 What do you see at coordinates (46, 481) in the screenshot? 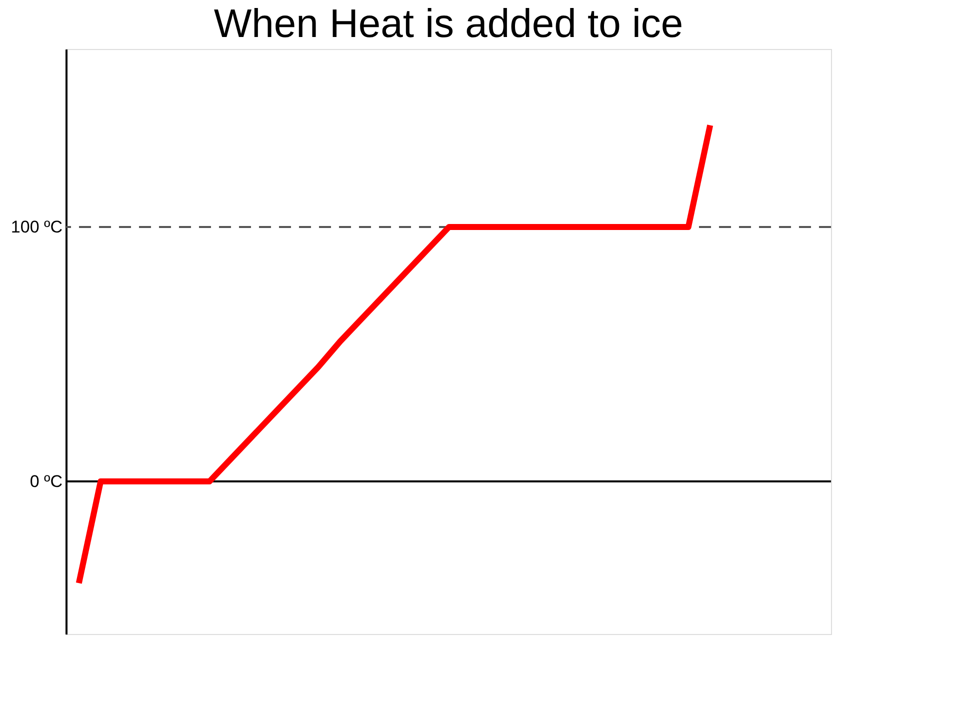
I see `y-tick-label: 0 ºC` at bounding box center [46, 481].